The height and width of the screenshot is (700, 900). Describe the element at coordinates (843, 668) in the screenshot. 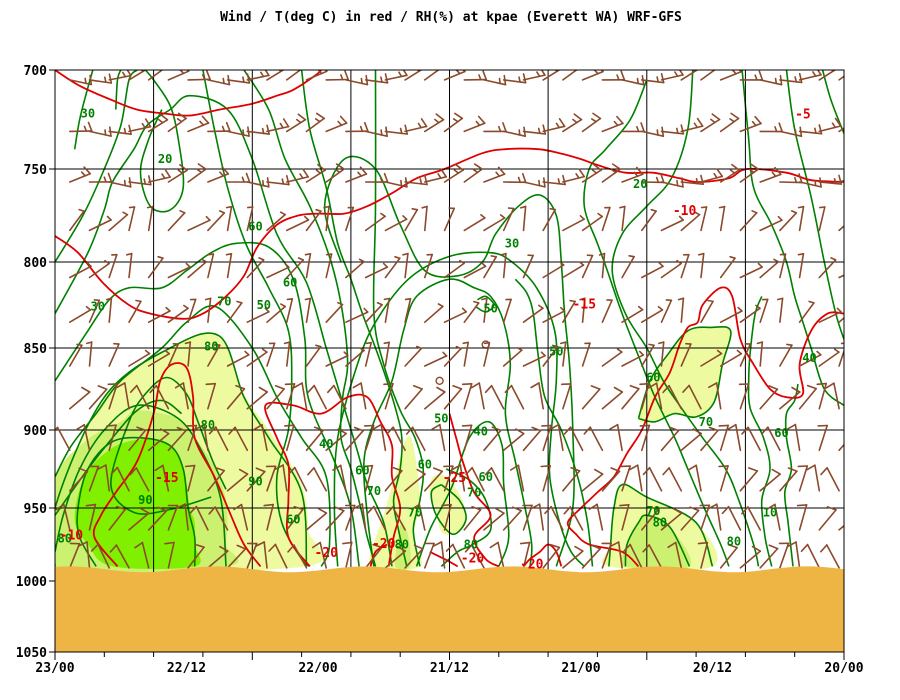

I see `x-tick-label: 20/00` at that location.